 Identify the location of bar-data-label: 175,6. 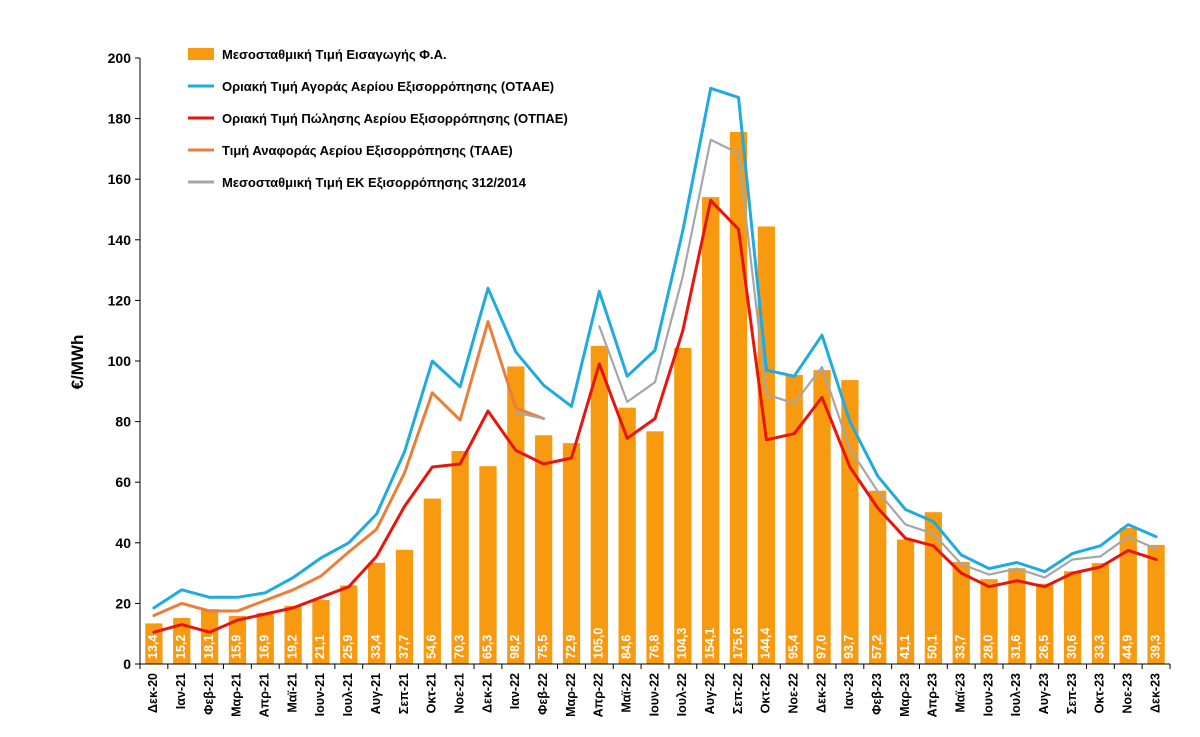
(738, 643).